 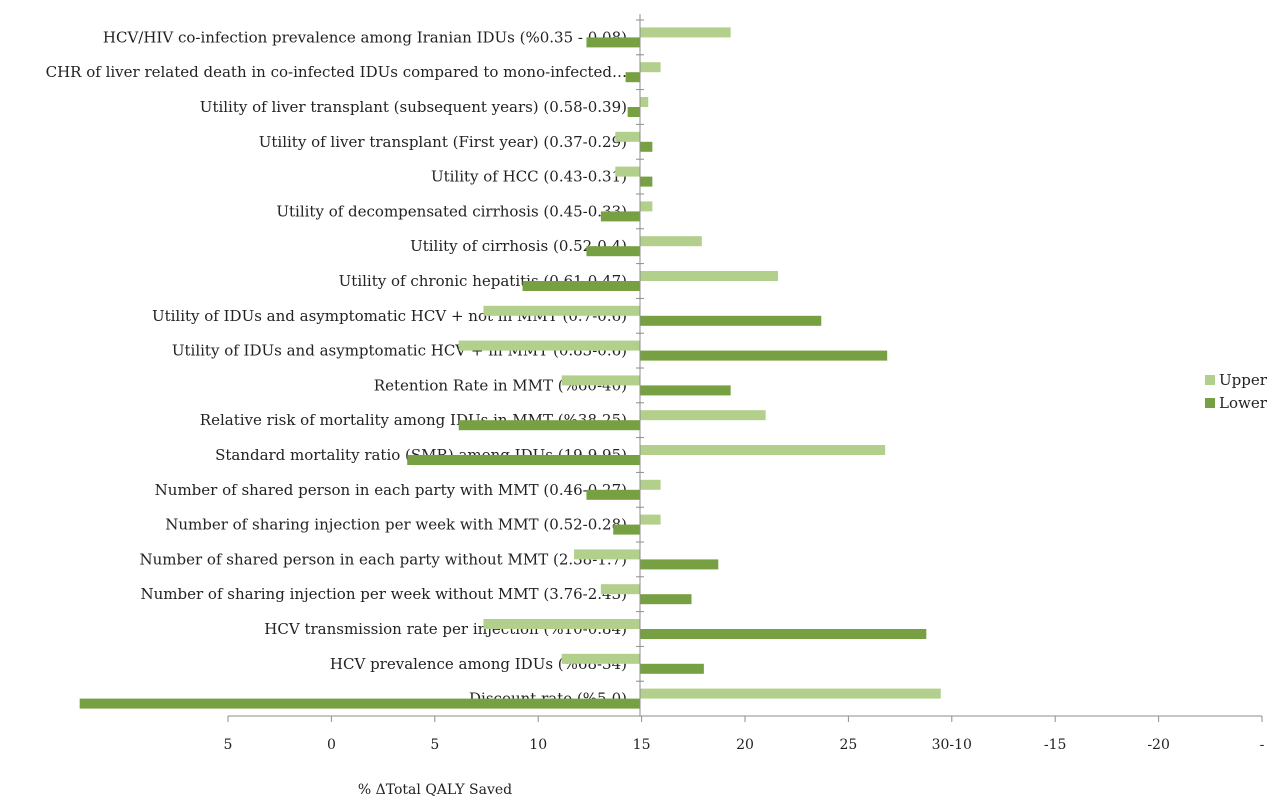 I want to click on legend: Upper Lower, so click(x=1236, y=391).